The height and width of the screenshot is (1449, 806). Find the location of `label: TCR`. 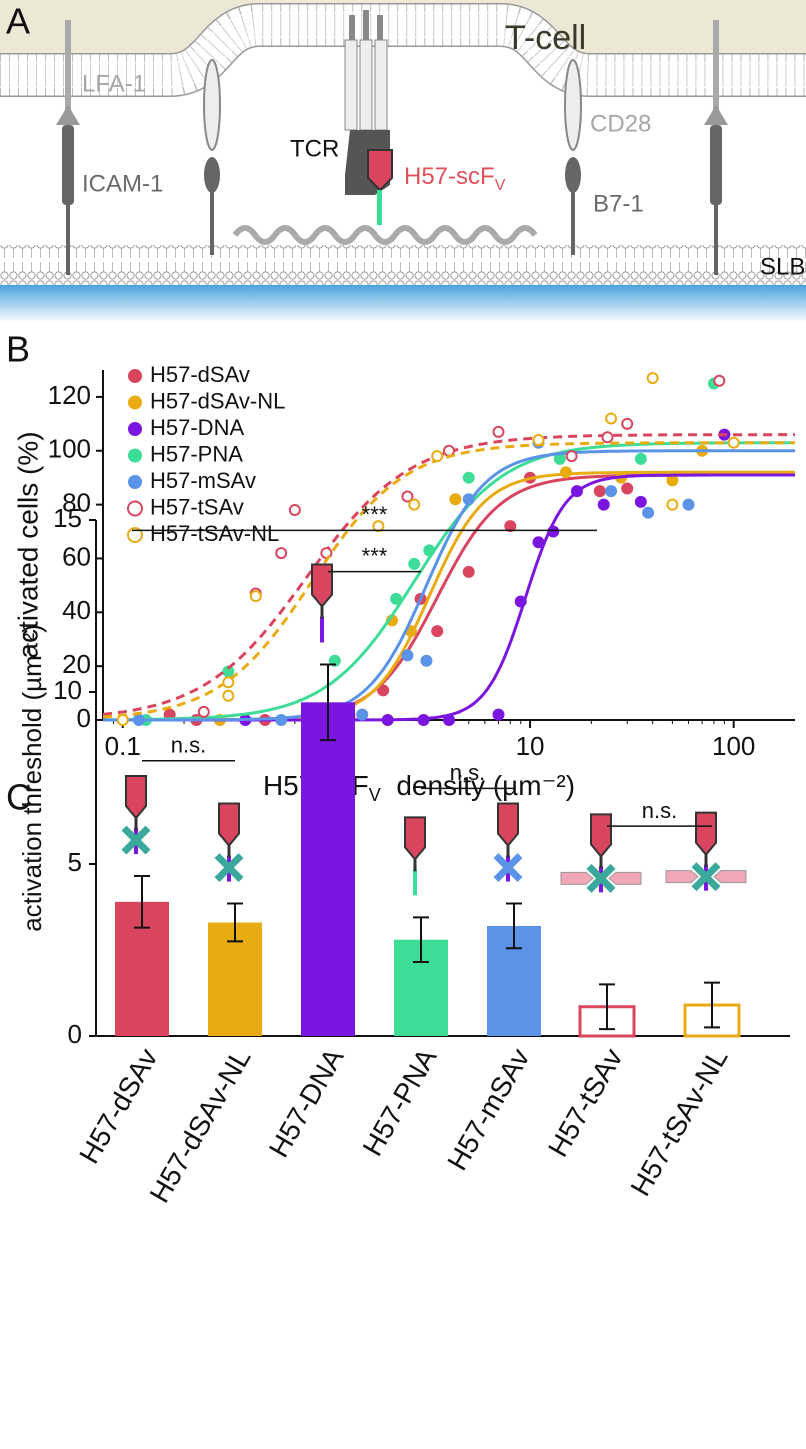

label: TCR is located at coordinates (314, 148).